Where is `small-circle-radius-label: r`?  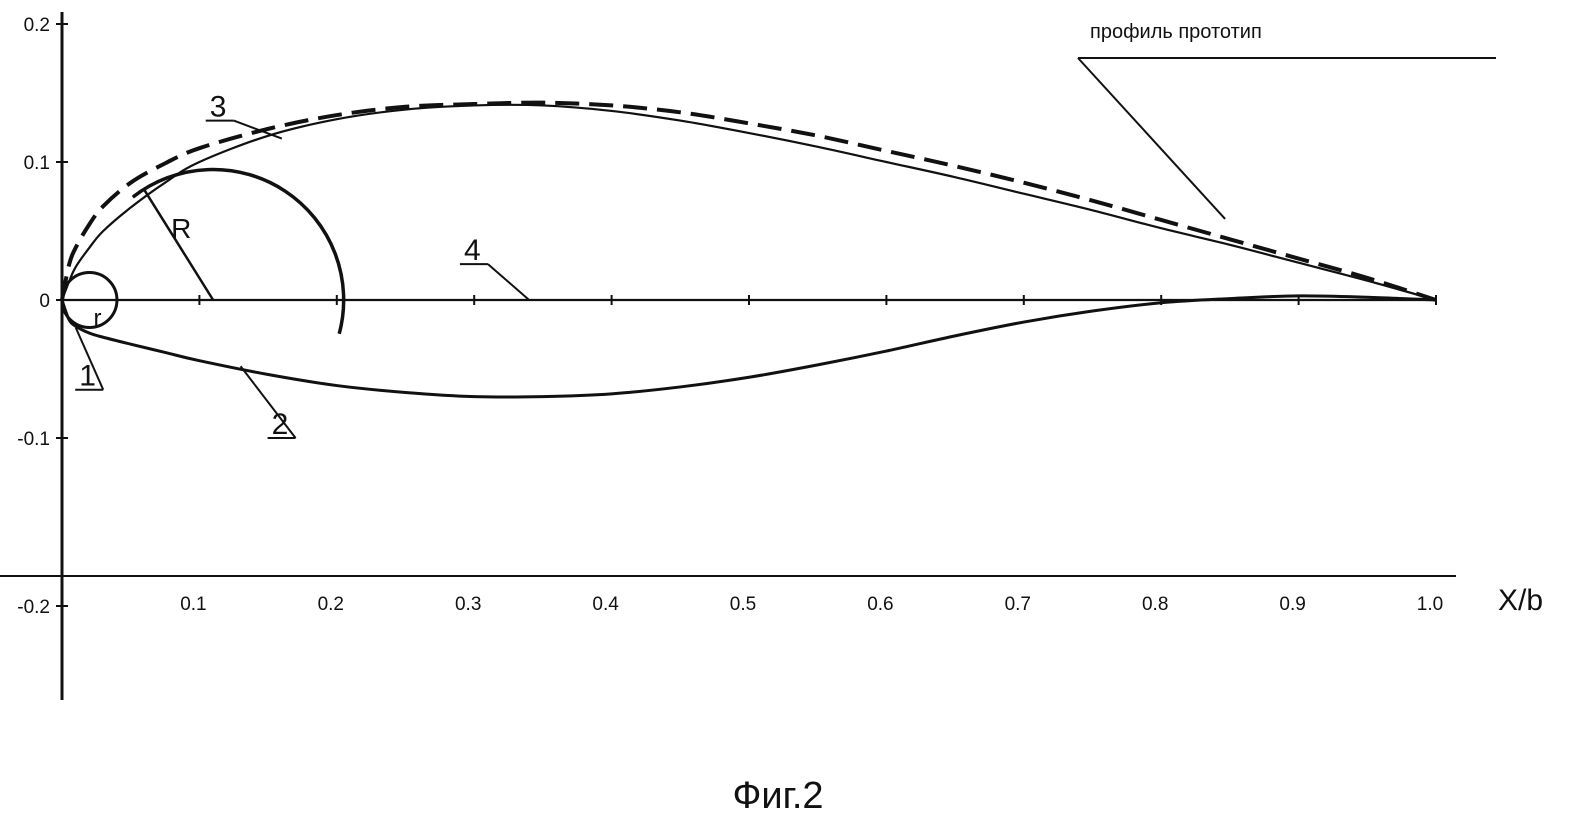
small-circle-radius-label: r is located at coordinates (97, 318).